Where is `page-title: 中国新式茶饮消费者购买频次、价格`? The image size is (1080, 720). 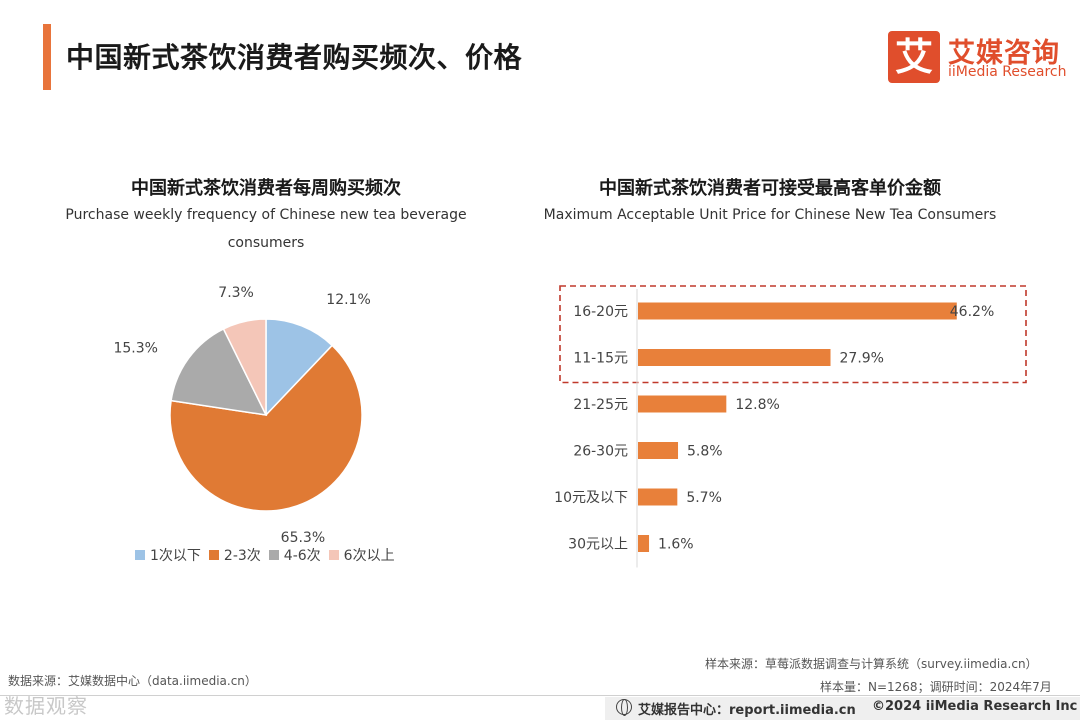 page-title: 中国新式茶饮消费者购买频次、价格 is located at coordinates (294, 57).